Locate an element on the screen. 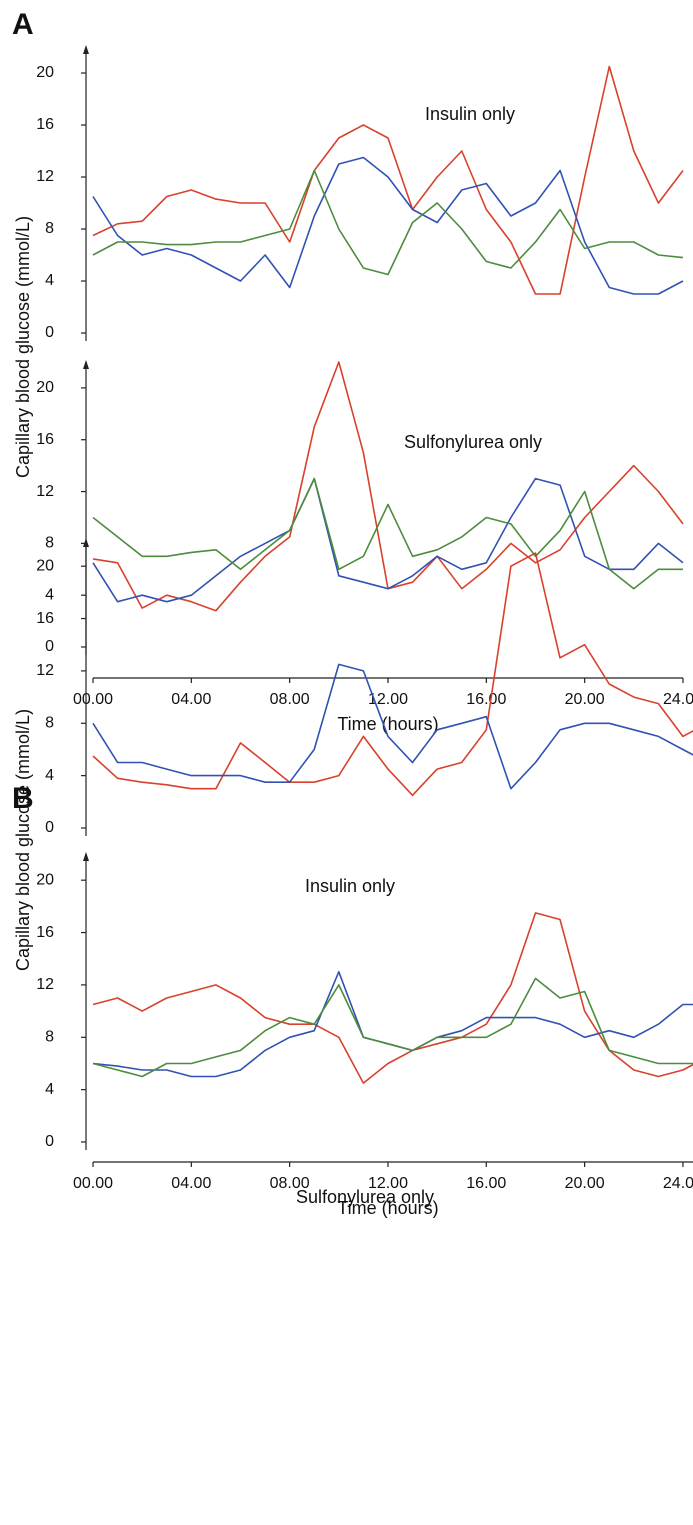 Image resolution: width=693 pixels, height=1525 pixels. panel-label: A is located at coordinates (23, 24).